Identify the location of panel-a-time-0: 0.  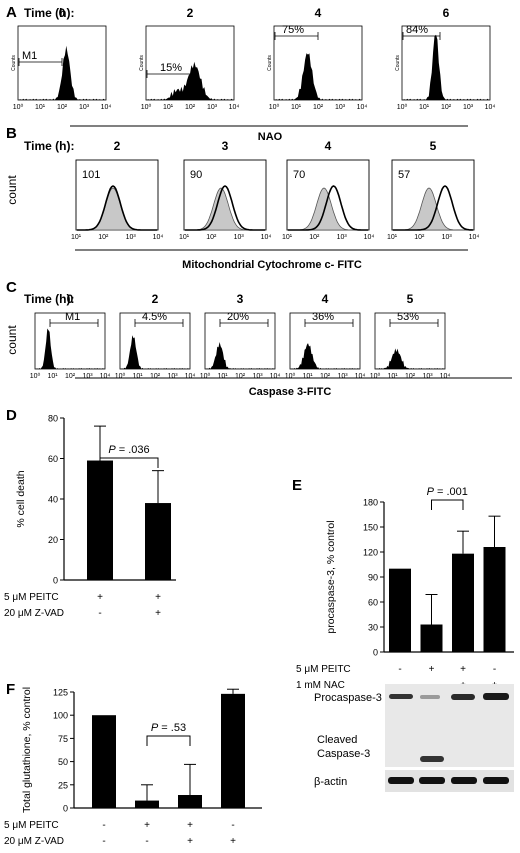
(62, 13).